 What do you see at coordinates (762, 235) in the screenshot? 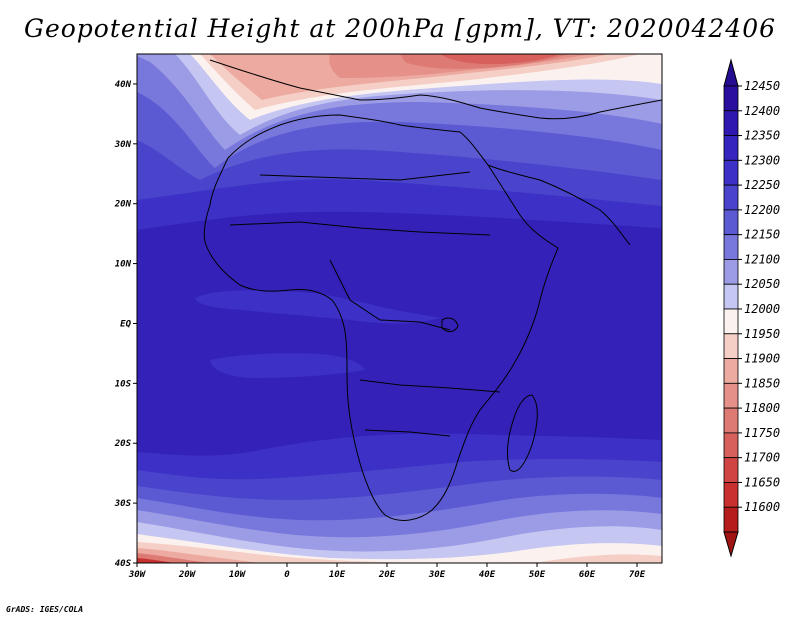
I see `colorbar-label: 12150` at bounding box center [762, 235].